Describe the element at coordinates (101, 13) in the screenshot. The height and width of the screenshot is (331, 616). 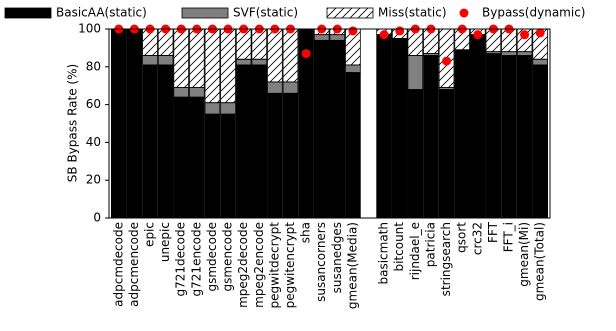
I see `legend-label: BasicAA(static)` at that location.